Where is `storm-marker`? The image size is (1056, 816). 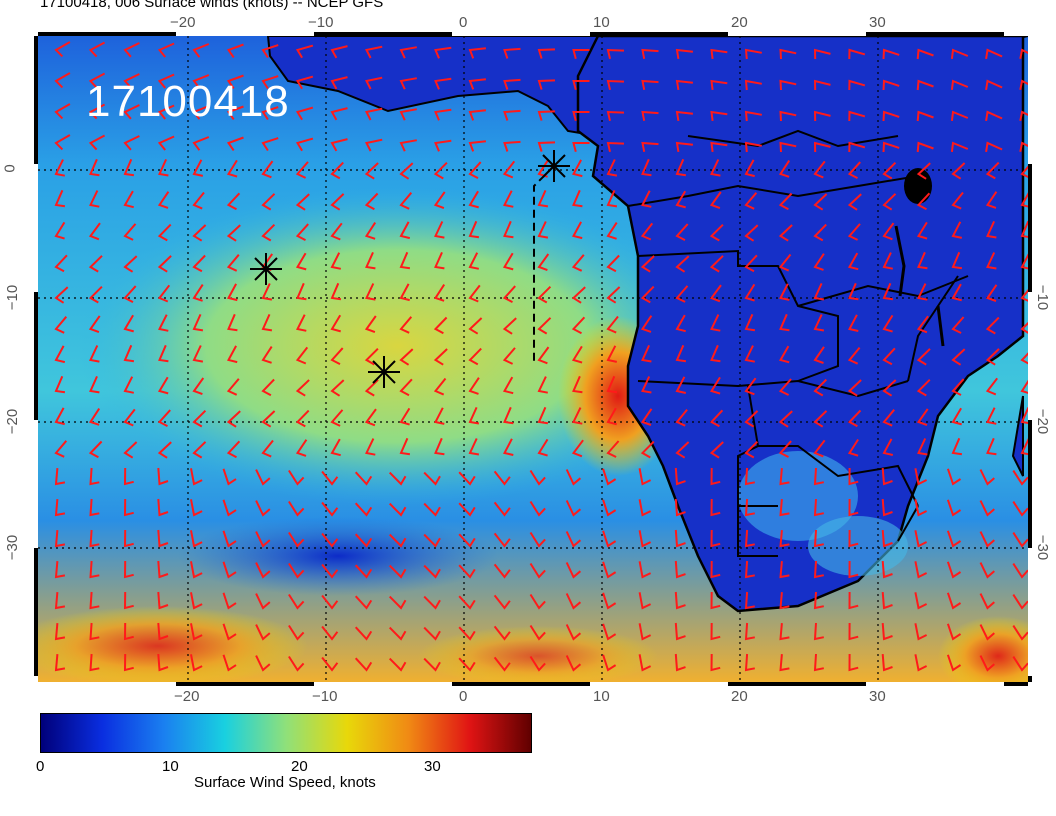
storm-marker is located at coordinates (554, 166).